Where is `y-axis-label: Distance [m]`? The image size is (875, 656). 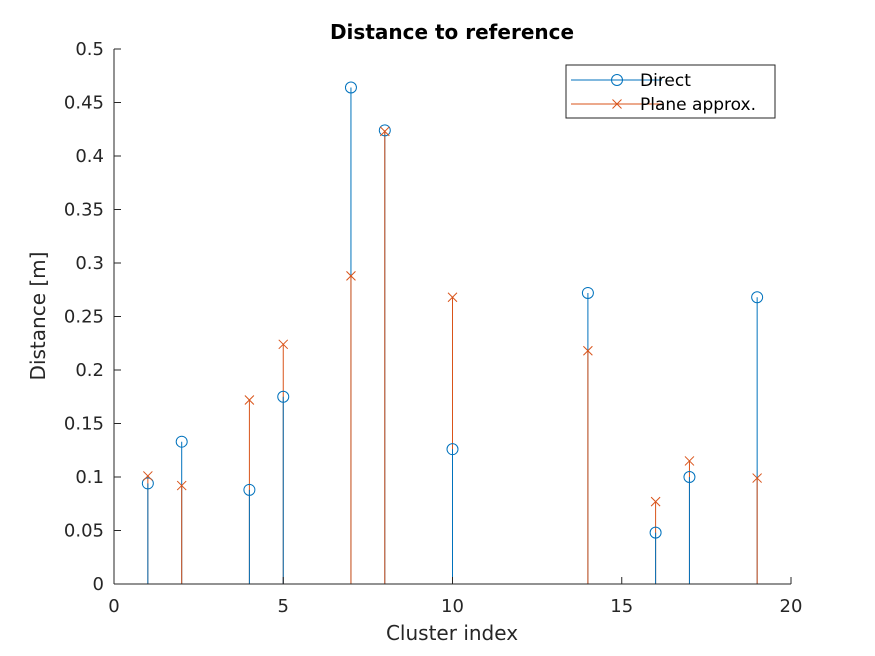 y-axis-label: Distance [m] is located at coordinates (38, 316).